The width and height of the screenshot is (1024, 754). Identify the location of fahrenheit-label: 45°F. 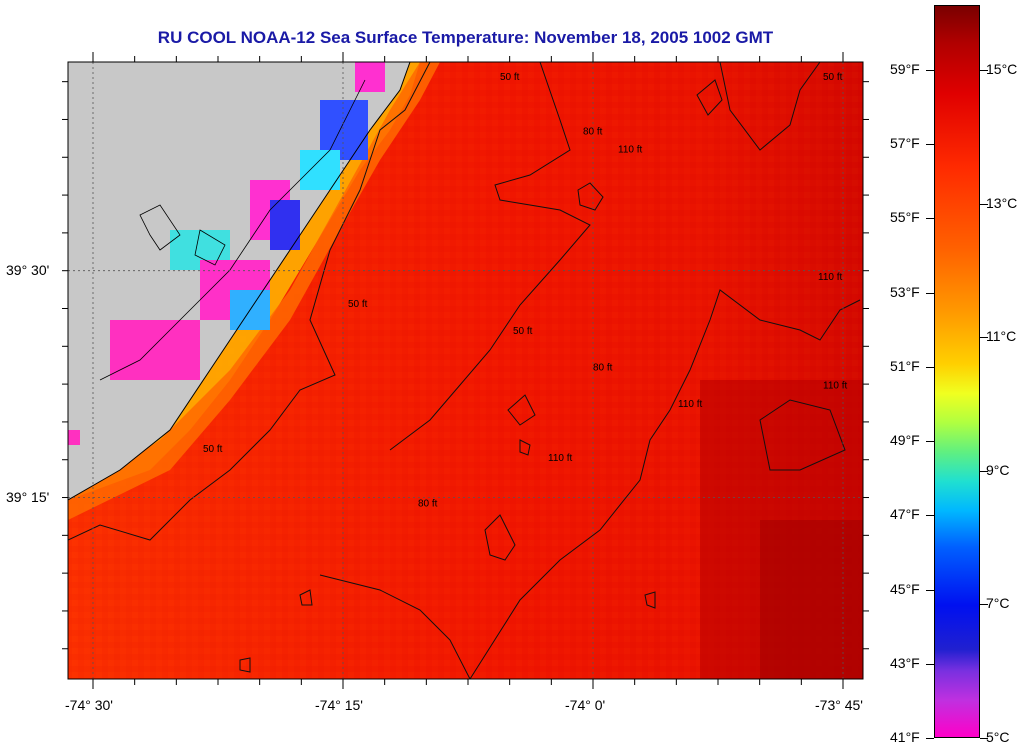
(905, 588).